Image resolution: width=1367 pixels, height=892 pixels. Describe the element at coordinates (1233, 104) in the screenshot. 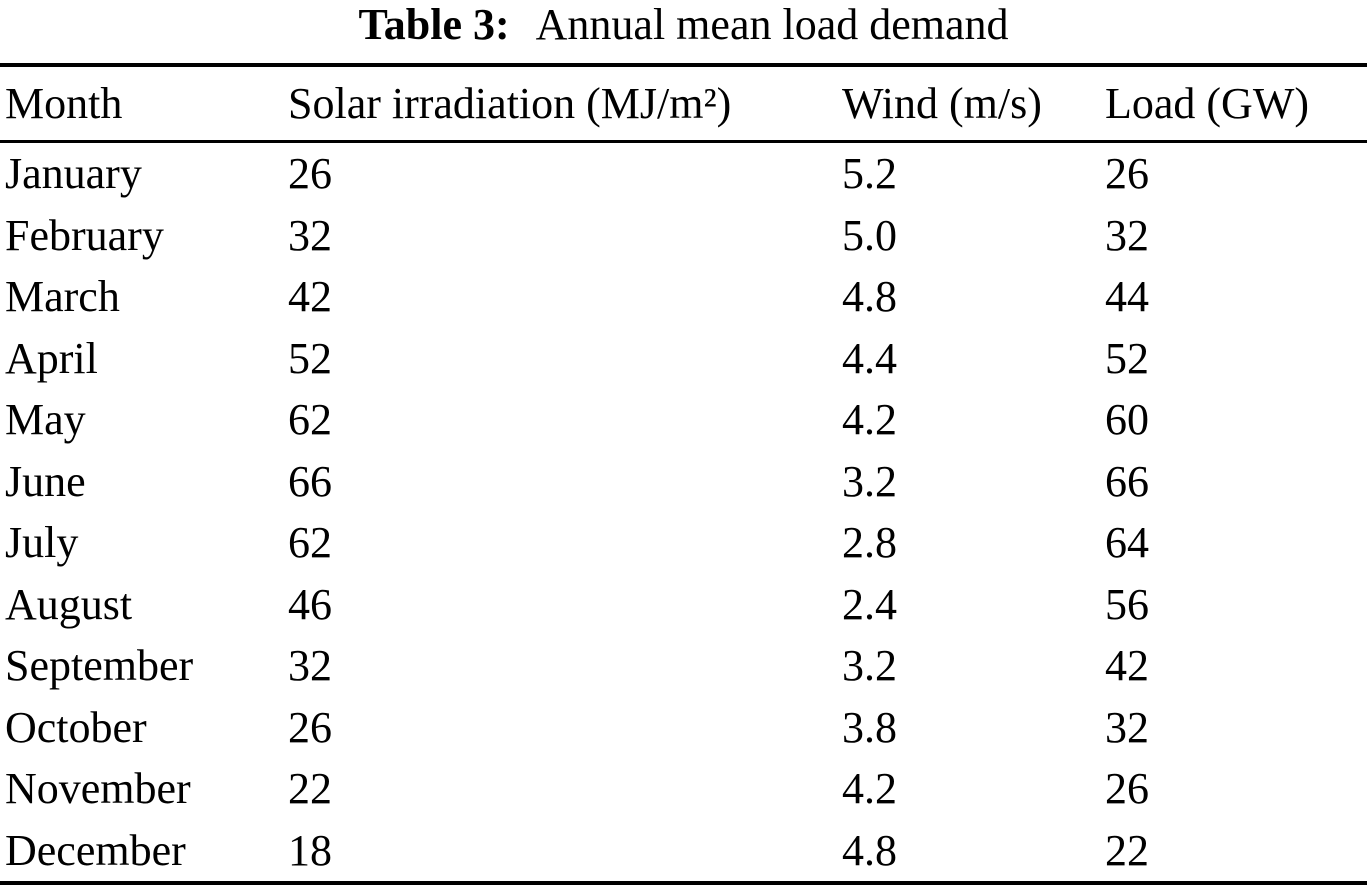

I see `col-header-load: Load (GW)` at that location.